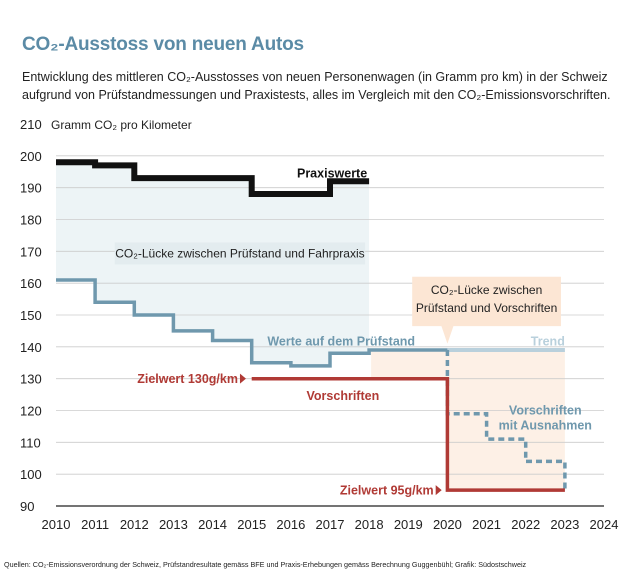  Describe the element at coordinates (173, 524) in the screenshot. I see `x-tick-label: 2013` at that location.